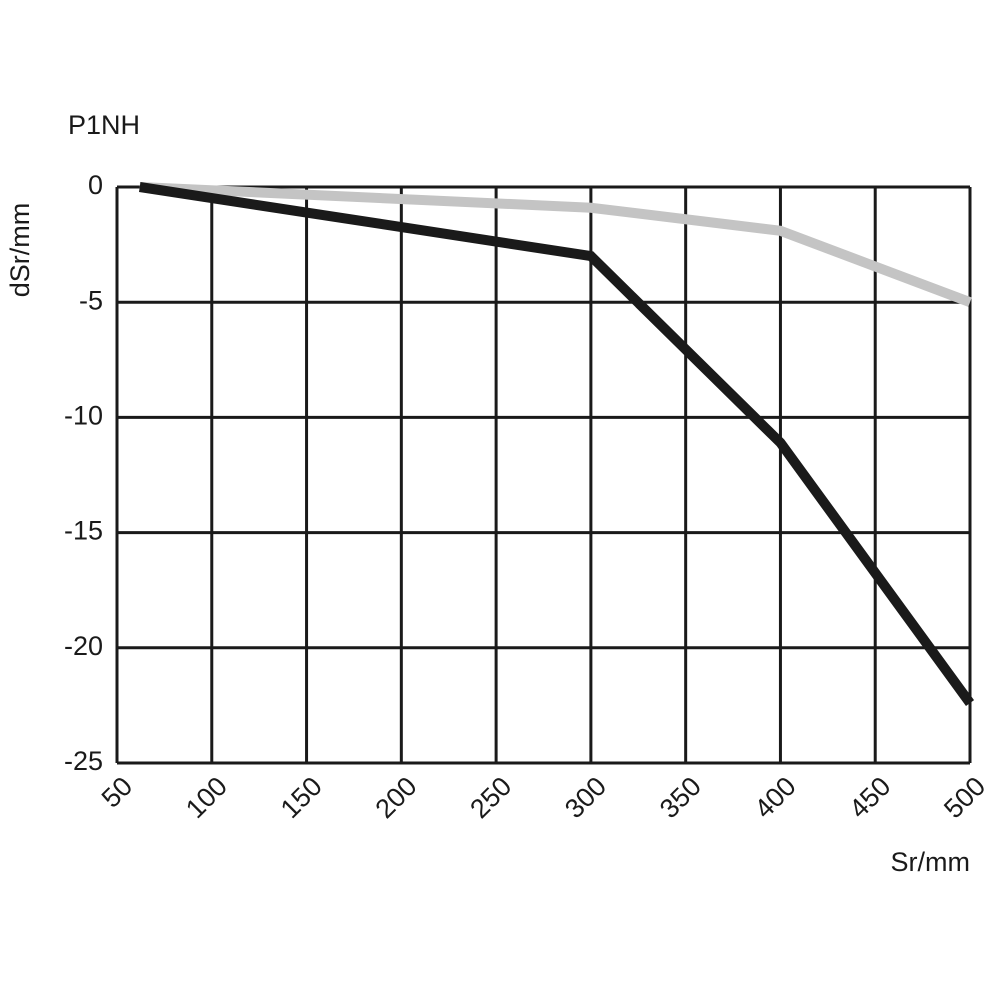 This screenshot has height=1000, width=1000. What do you see at coordinates (964, 797) in the screenshot?
I see `x-tick-label: 500` at bounding box center [964, 797].